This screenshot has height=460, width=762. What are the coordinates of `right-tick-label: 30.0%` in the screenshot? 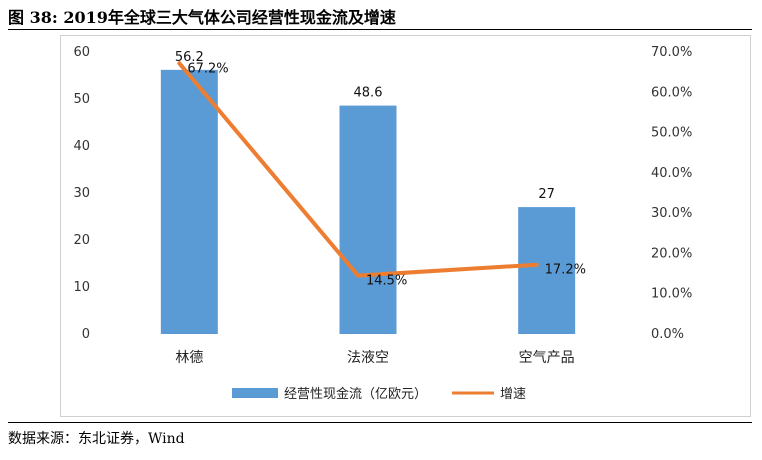 It's located at (671, 213).